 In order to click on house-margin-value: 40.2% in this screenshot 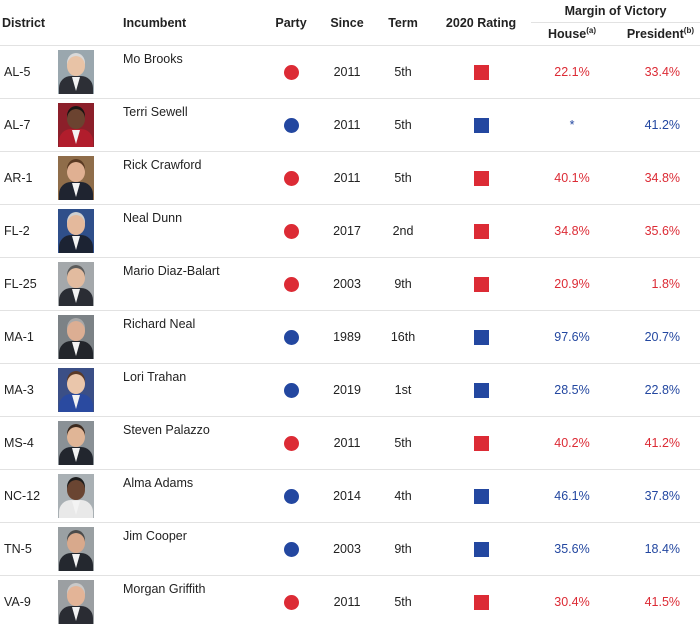, I will do `click(571, 443)`.